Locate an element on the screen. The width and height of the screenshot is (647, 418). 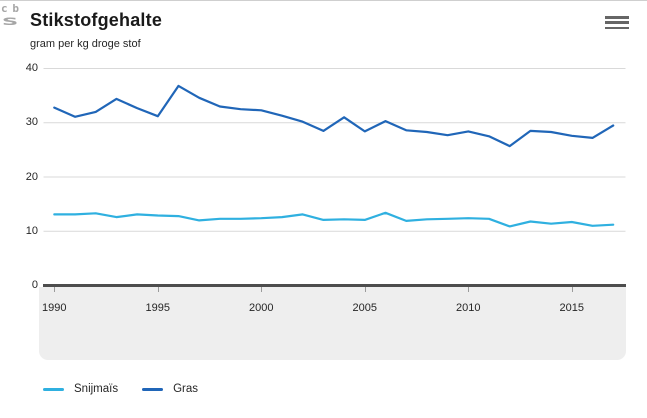
x-axis-line is located at coordinates (334, 285).